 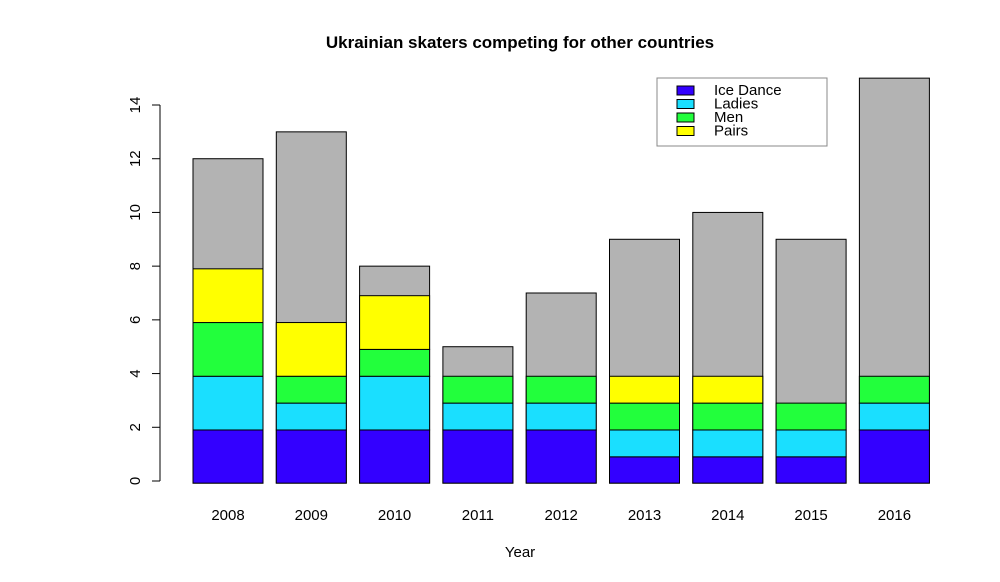 I want to click on bar-ladies-2016, so click(x=894, y=416).